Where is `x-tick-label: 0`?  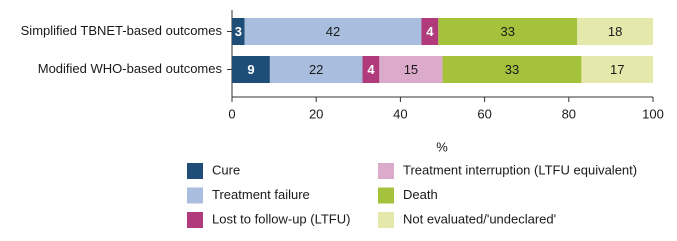 x-tick-label: 0 is located at coordinates (231, 113).